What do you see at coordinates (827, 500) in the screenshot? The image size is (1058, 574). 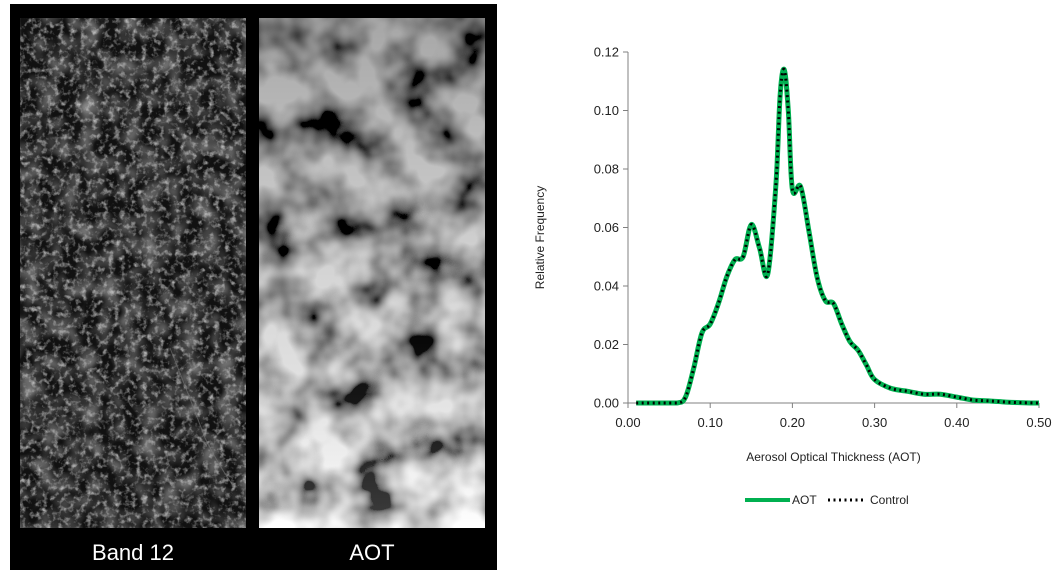 I see `chart-legend: AOT Control` at bounding box center [827, 500].